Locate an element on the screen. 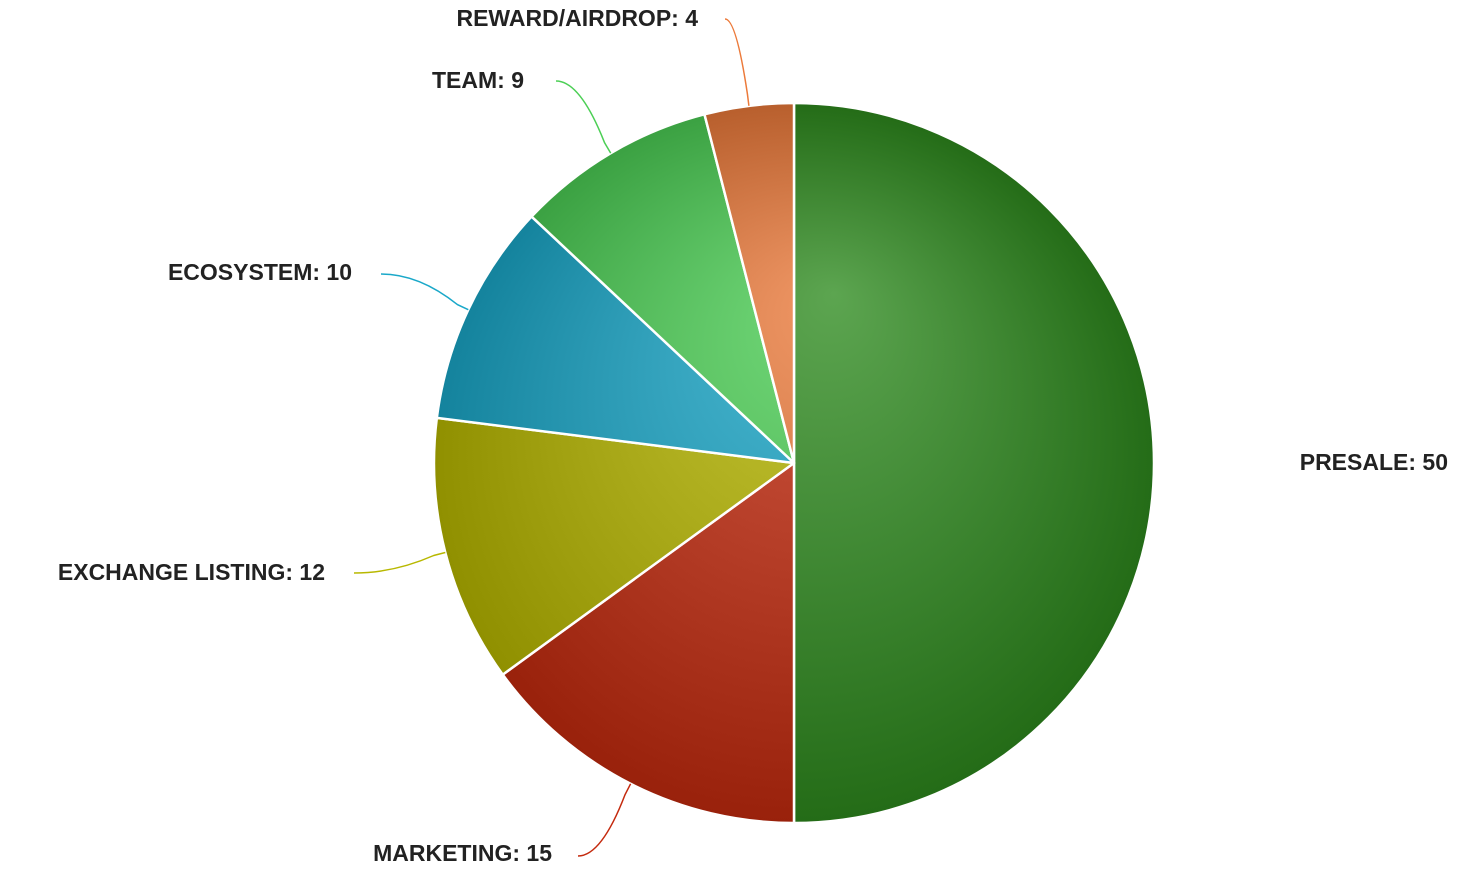 The image size is (1457, 876). connector-exchange-listing is located at coordinates (399, 562).